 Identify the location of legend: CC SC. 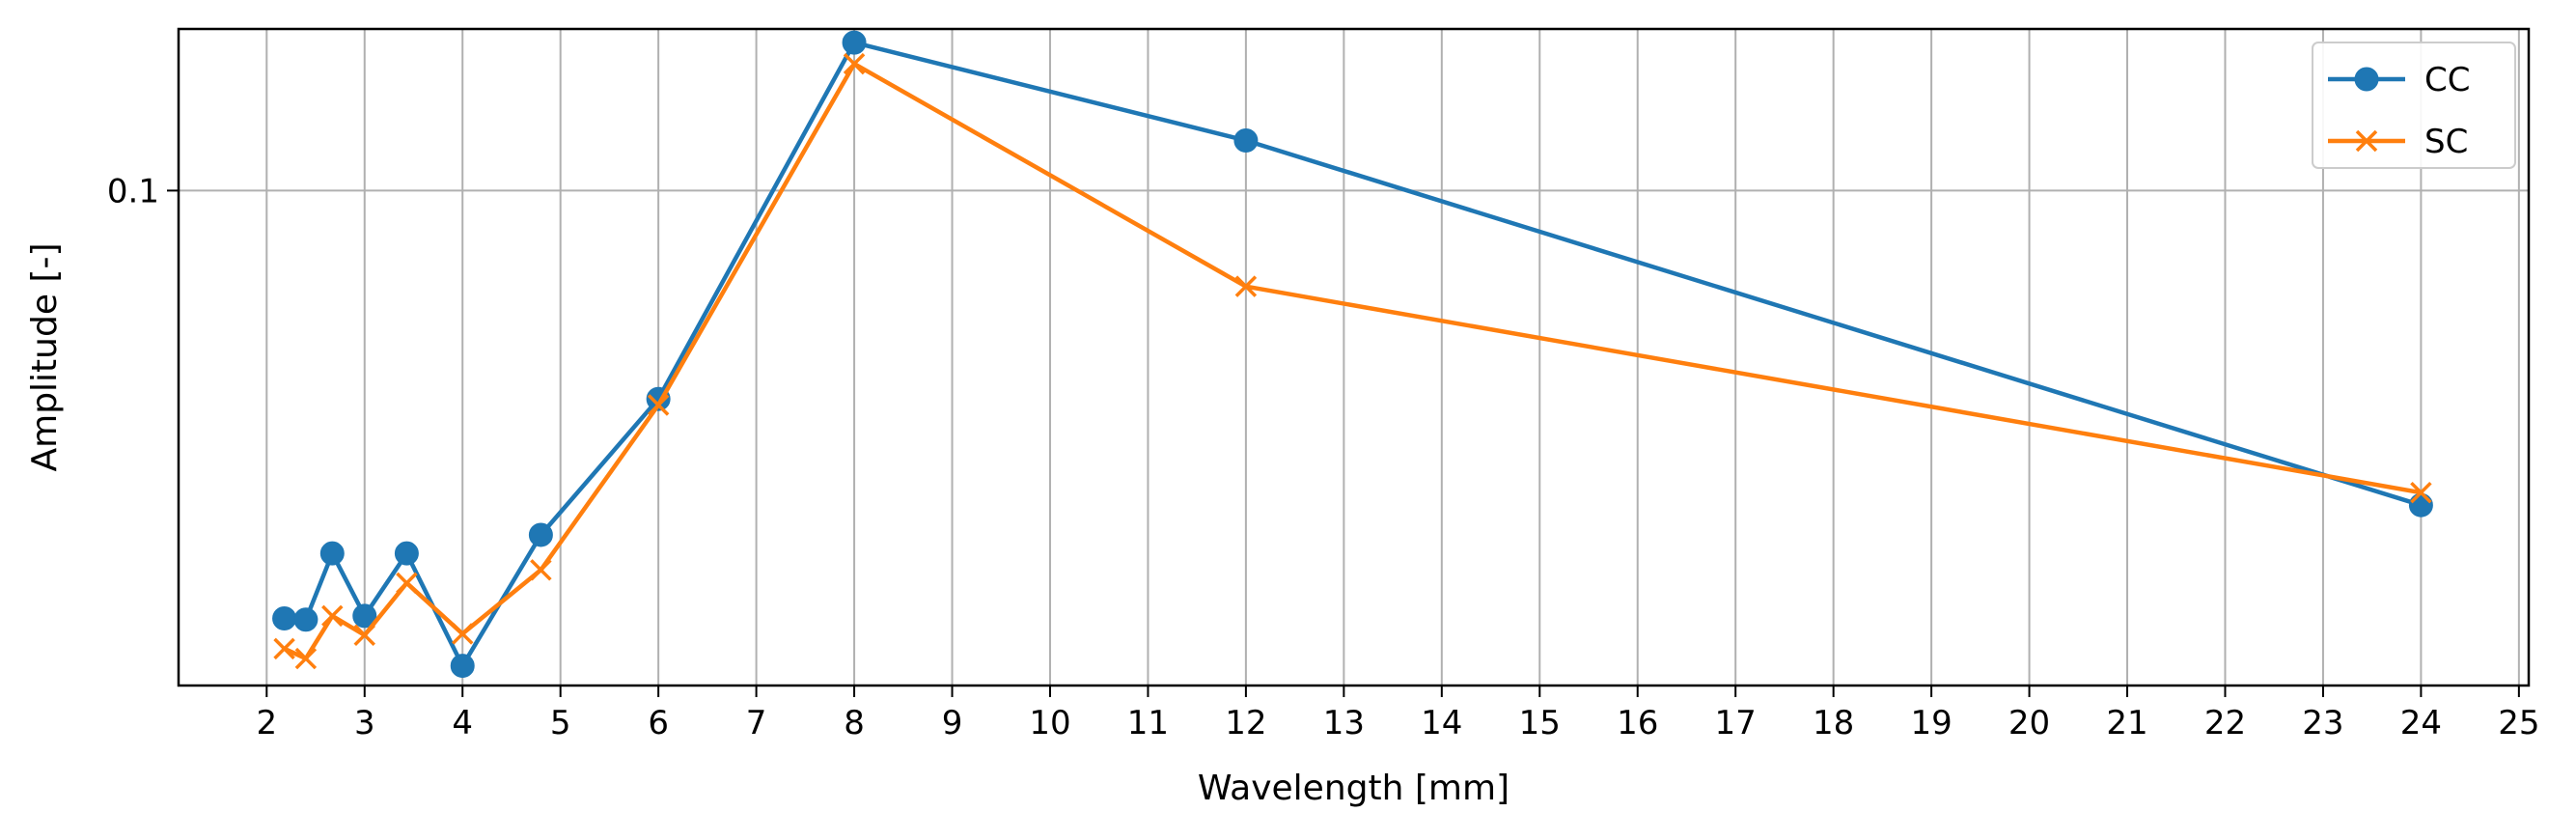
(2414, 106).